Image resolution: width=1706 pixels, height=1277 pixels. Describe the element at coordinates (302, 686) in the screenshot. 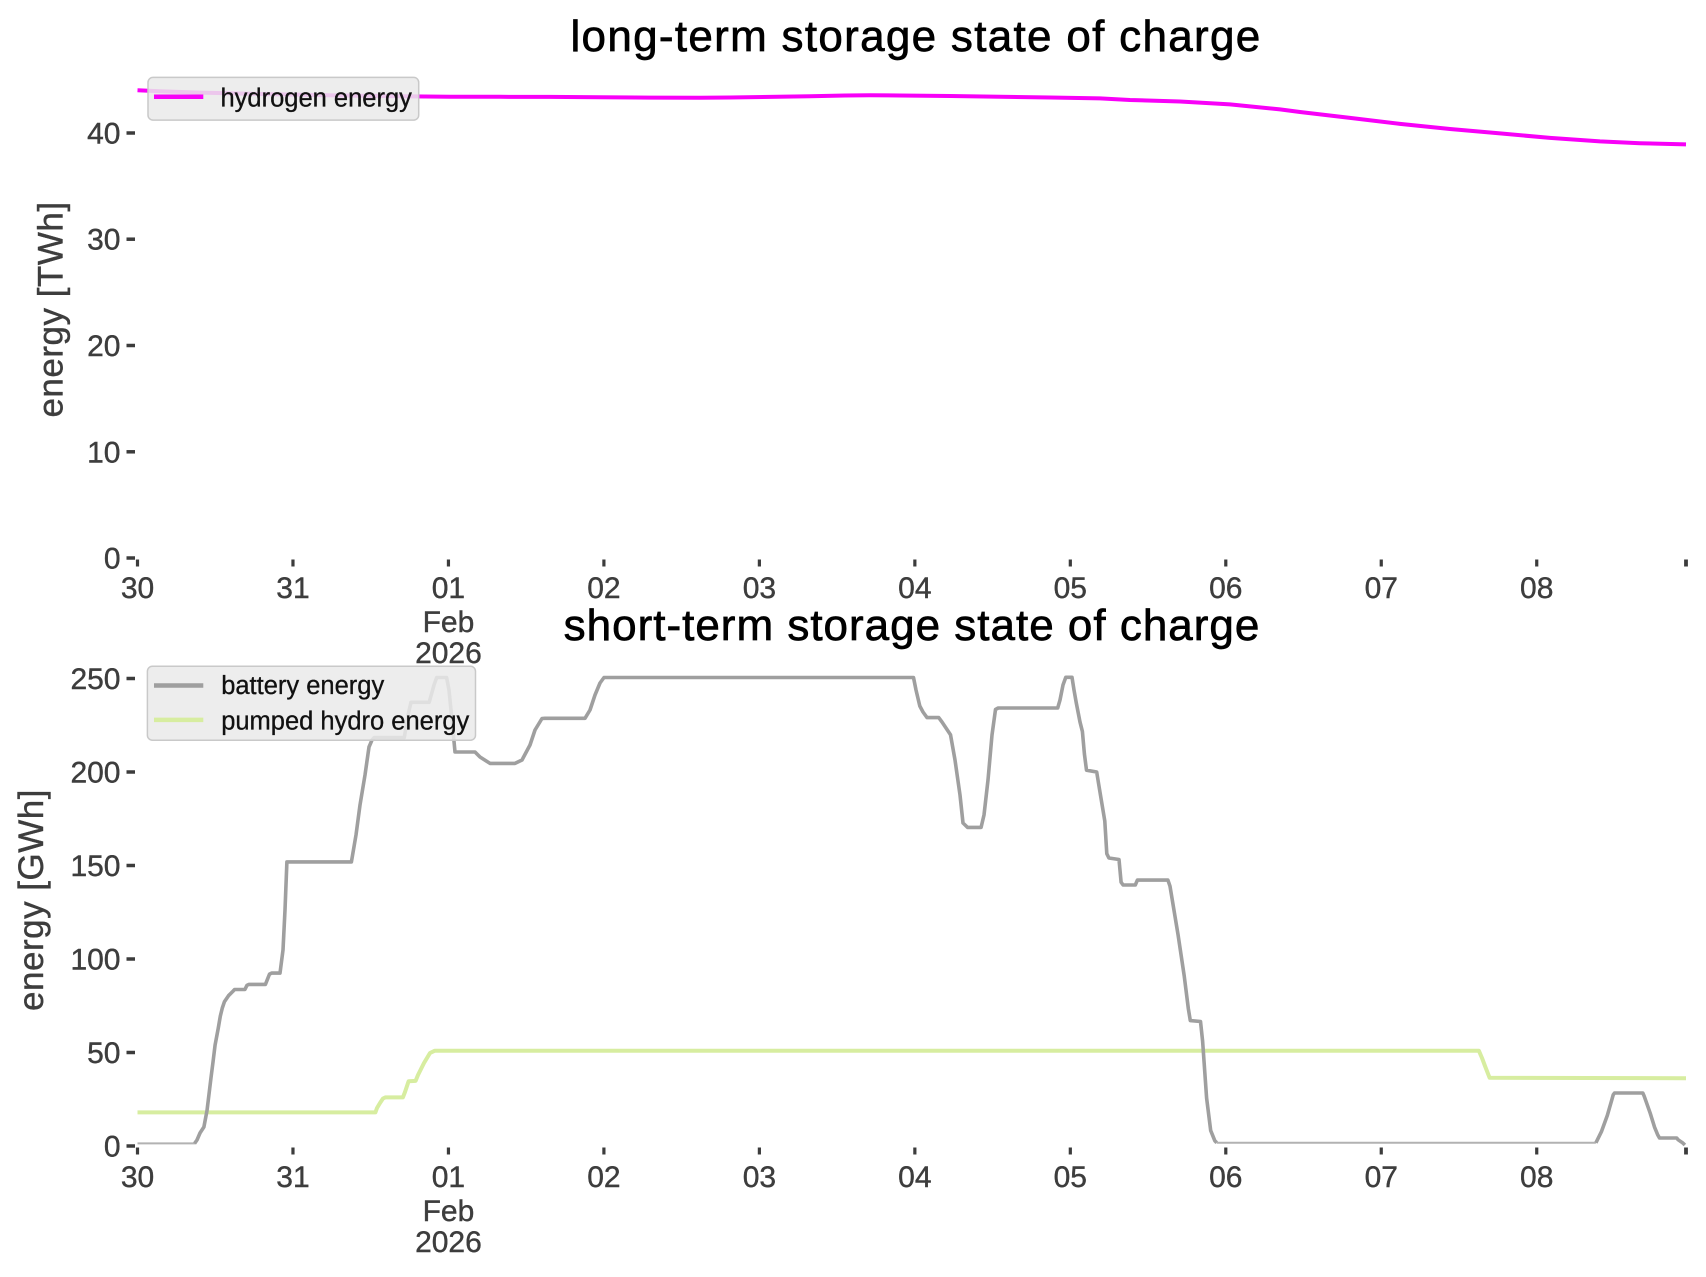

I see `svg-text: battery energy` at that location.